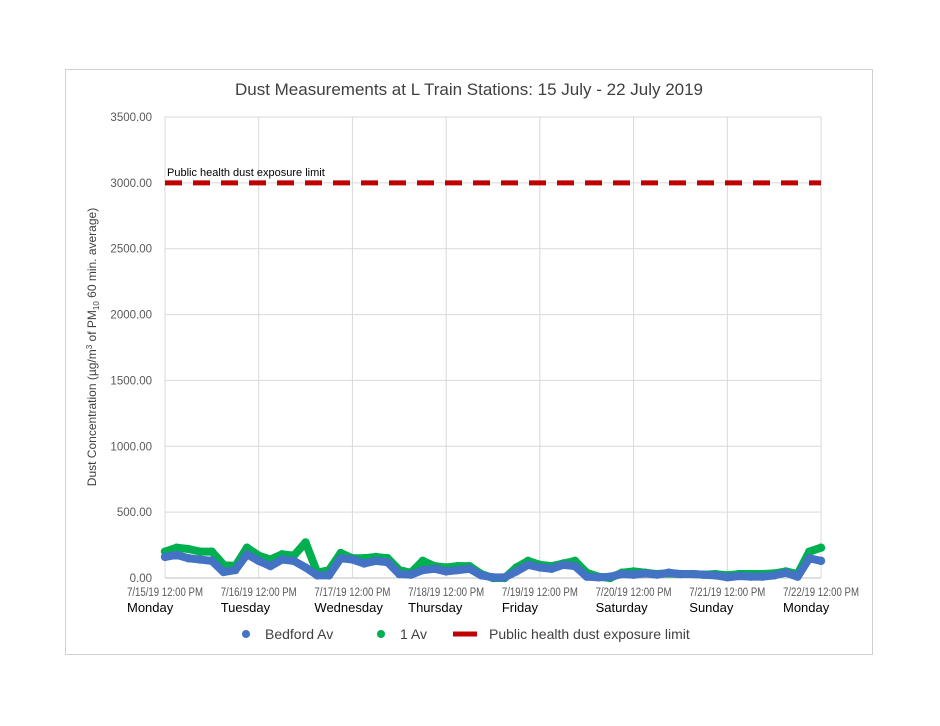  What do you see at coordinates (589, 634) in the screenshot?
I see `legend-label-threshold: Public health dust exposure limit` at bounding box center [589, 634].